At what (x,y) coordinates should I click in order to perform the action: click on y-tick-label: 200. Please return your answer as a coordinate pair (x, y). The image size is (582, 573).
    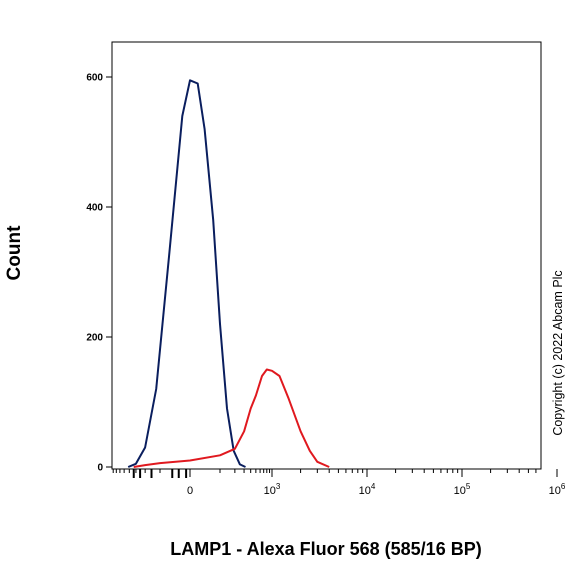
    Looking at the image, I should click on (94, 338).